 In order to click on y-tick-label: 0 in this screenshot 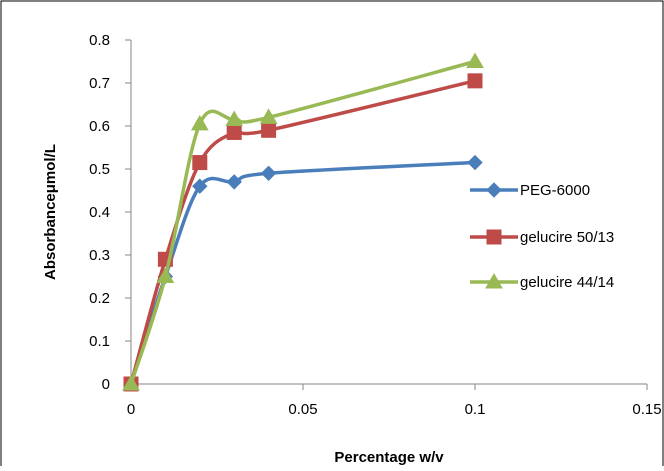, I will do `click(106, 384)`.